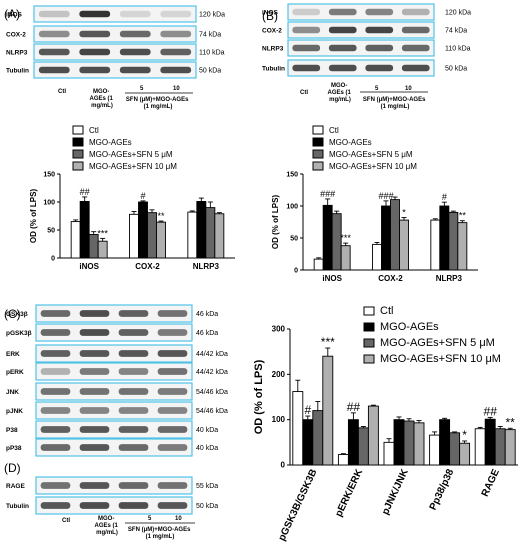  Describe the element at coordinates (491, 482) in the screenshot. I see `x-category-label: RAGE` at that location.